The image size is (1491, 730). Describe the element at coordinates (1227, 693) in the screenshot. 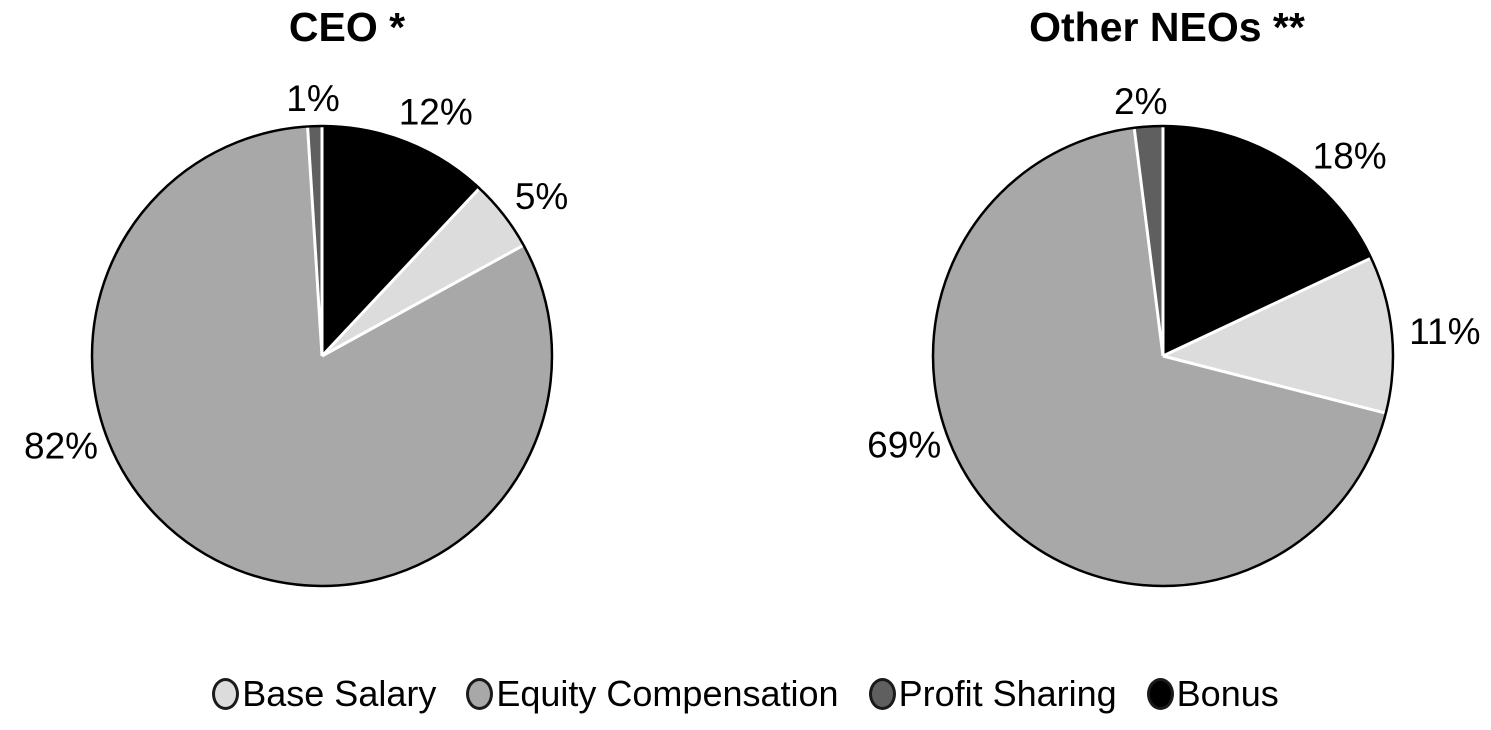

I see `legend-label-bonus: Bonus` at that location.